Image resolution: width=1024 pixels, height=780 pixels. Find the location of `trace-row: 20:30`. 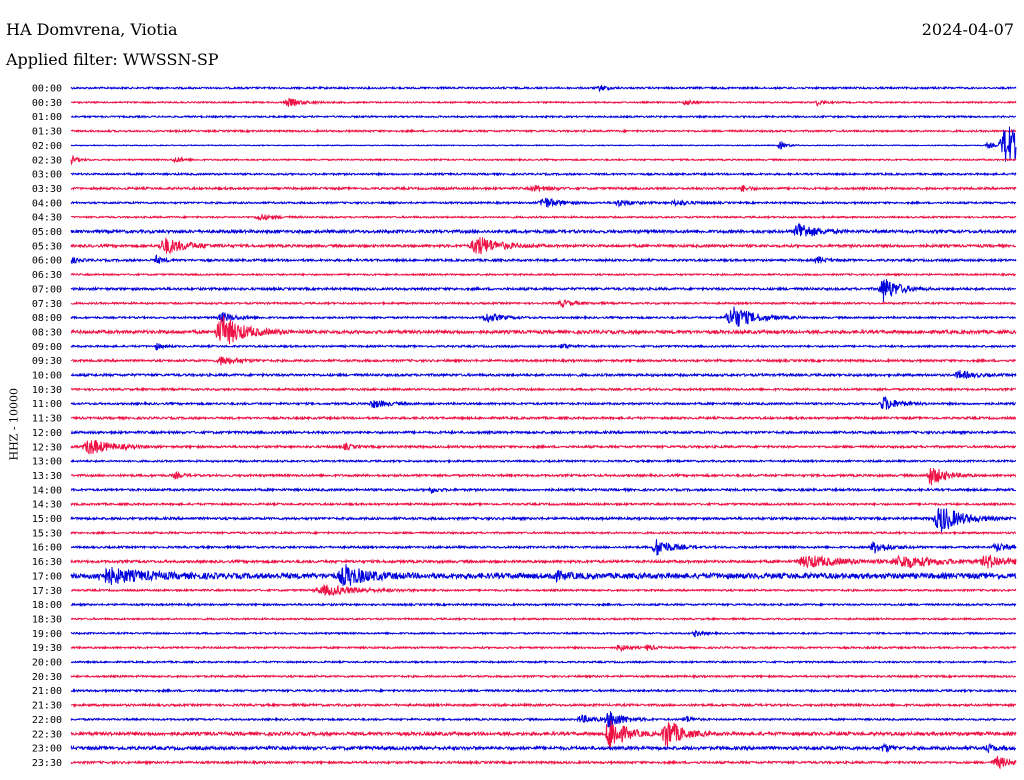

trace-row: 20:30 is located at coordinates (524, 677).